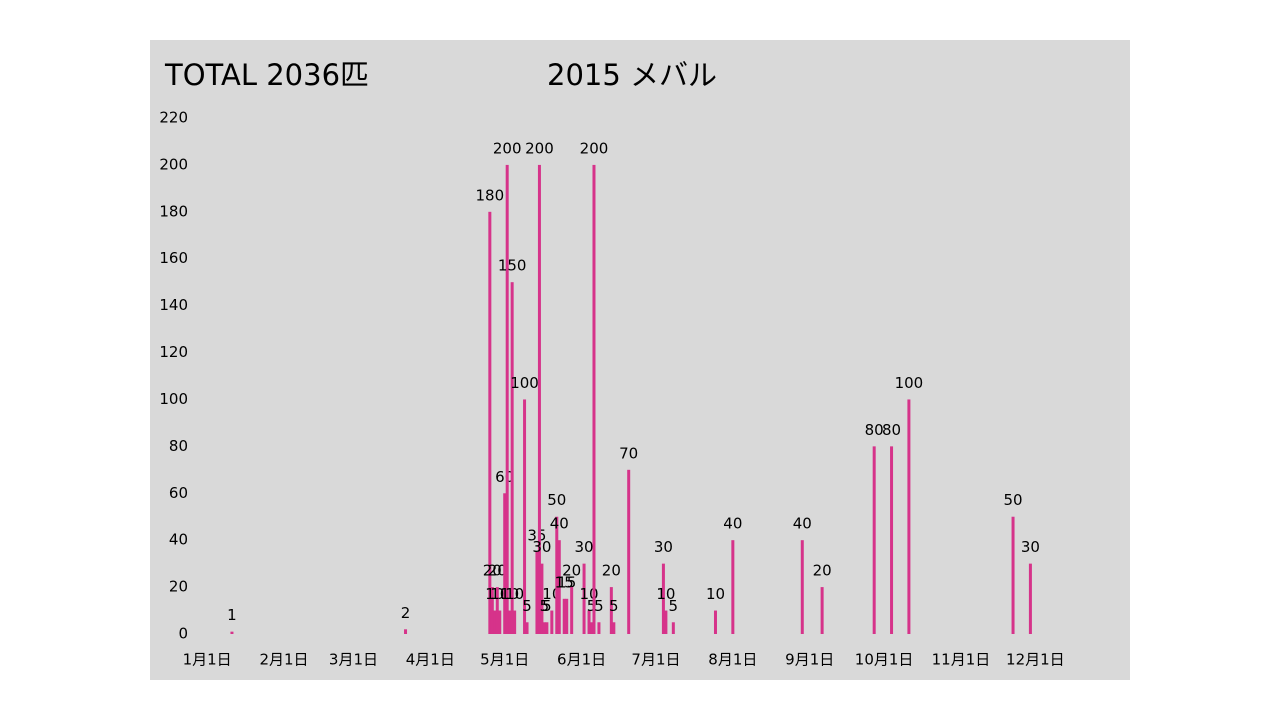 This screenshot has width=1280, height=720. I want to click on x-tick-label: 9月1日, so click(809, 660).